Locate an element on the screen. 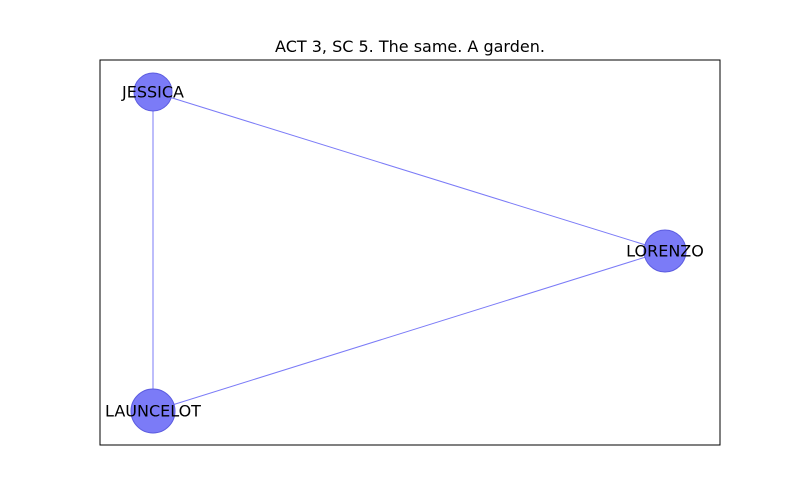 The width and height of the screenshot is (800, 500). node-lorenzo is located at coordinates (665, 251).